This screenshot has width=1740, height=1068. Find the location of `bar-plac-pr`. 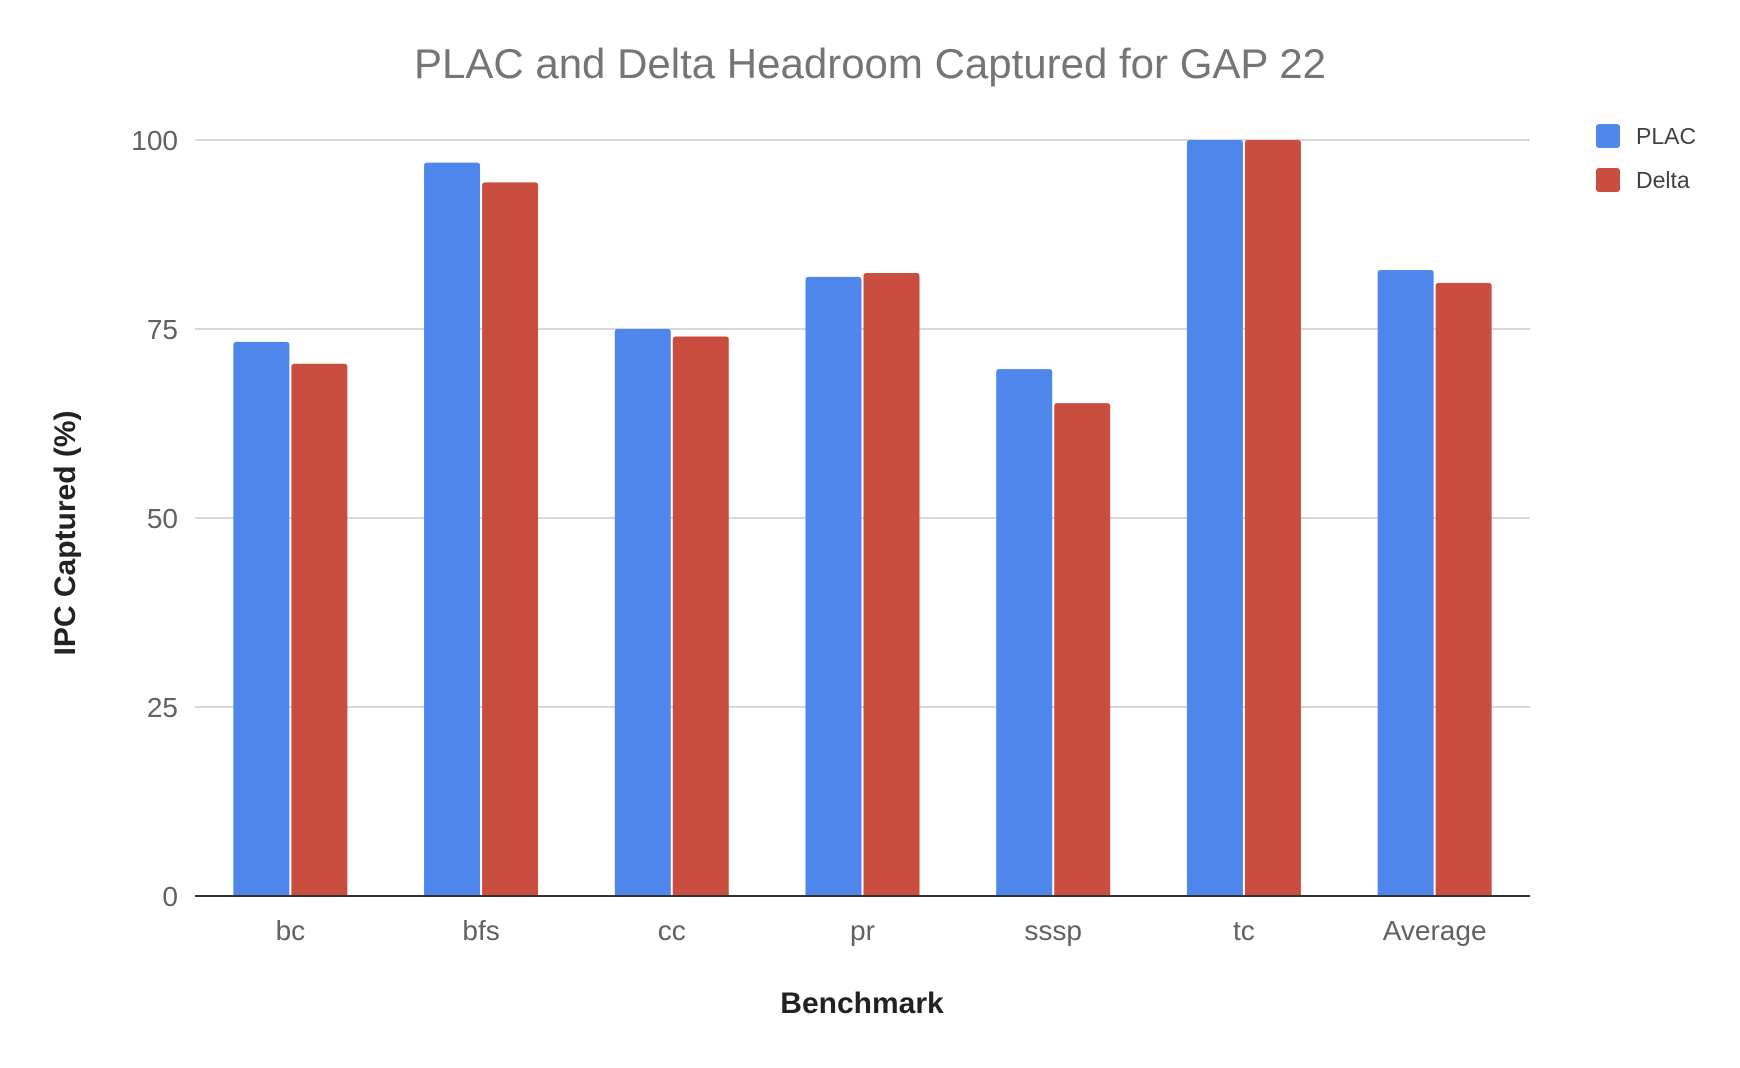

bar-plac-pr is located at coordinates (833, 586).